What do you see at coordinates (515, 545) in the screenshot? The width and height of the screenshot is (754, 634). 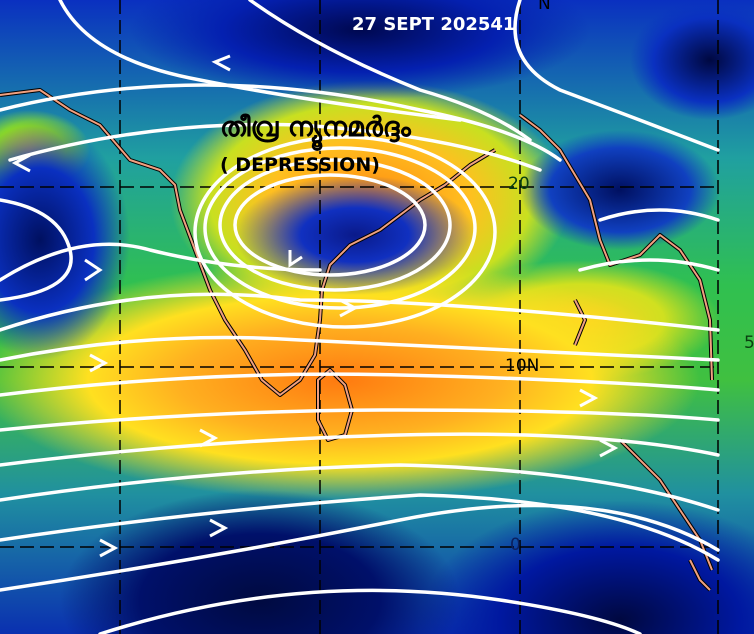 I see `grid-label-0: 0` at bounding box center [515, 545].